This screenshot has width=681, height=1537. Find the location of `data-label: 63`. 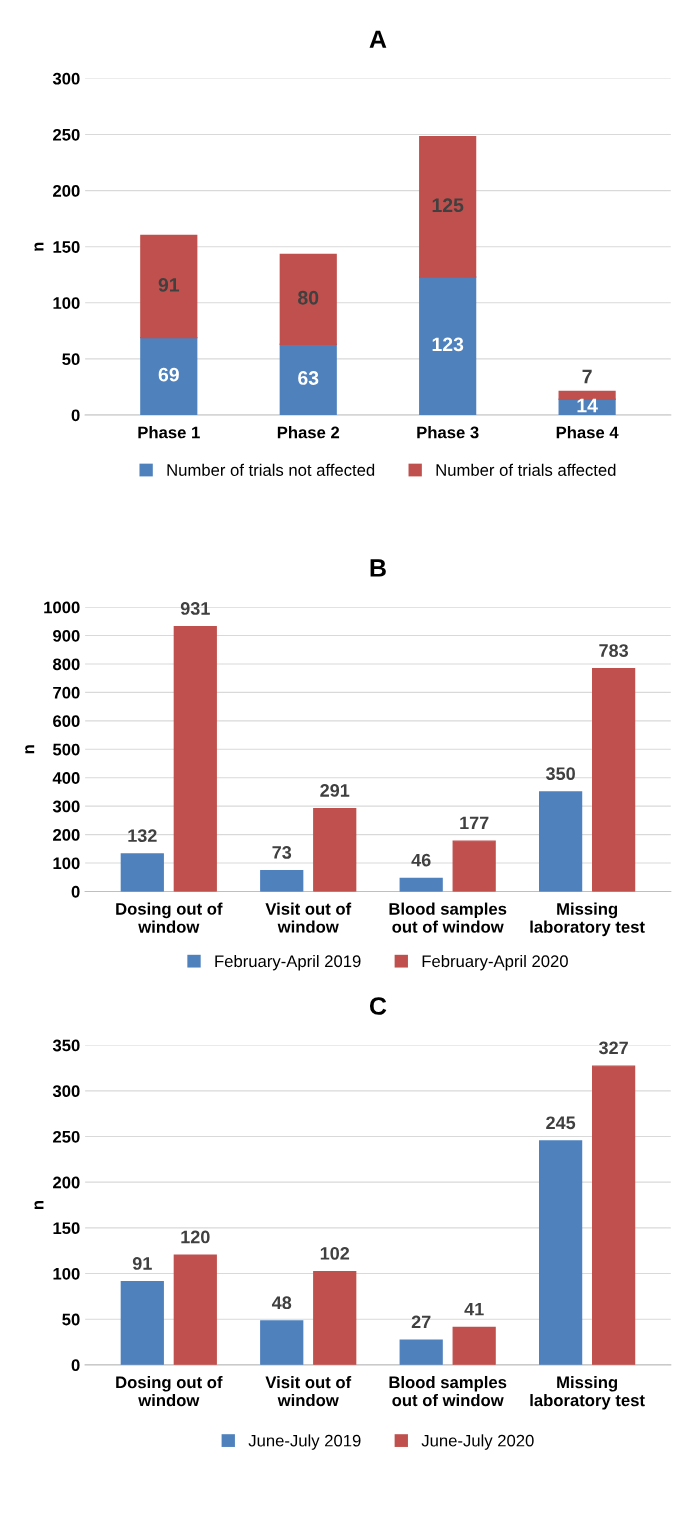

data-label: 63 is located at coordinates (308, 378).